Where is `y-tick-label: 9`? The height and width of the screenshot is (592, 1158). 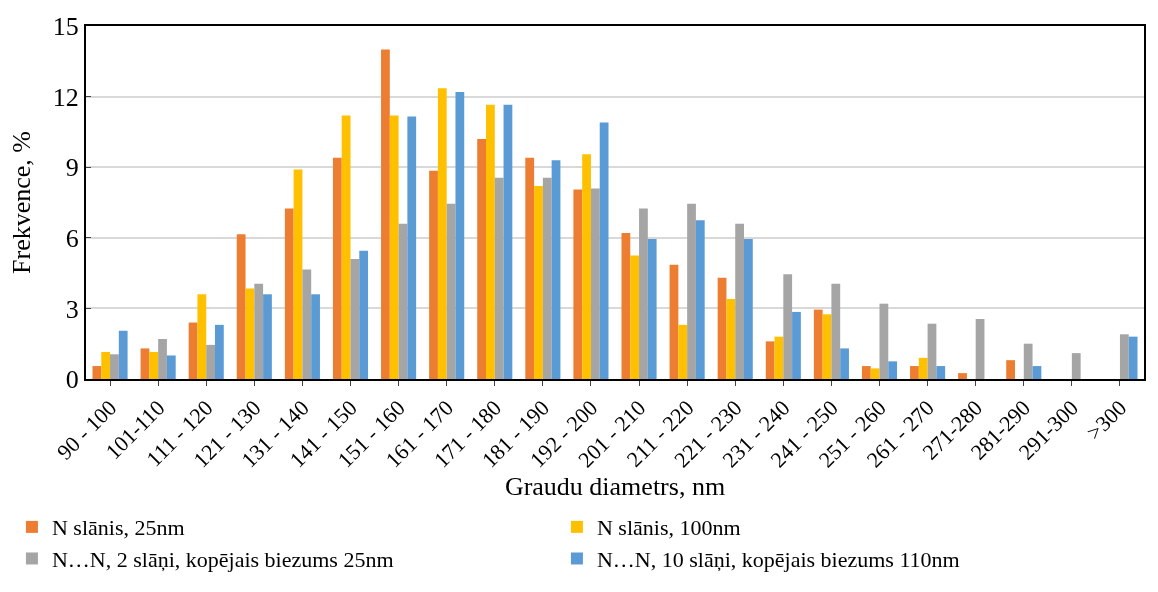 y-tick-label: 9 is located at coordinates (72, 168).